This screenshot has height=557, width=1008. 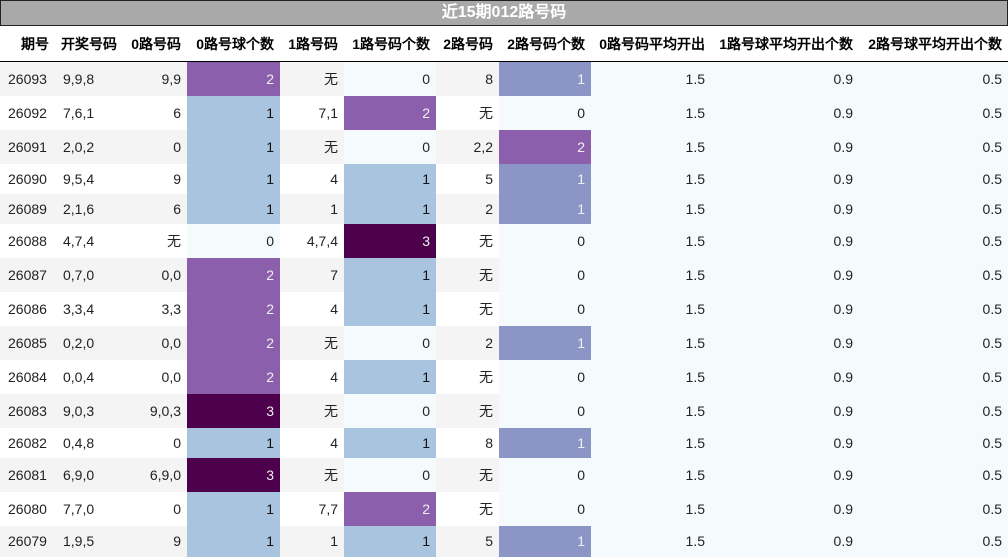 I want to click on table-row: 26092 7,6,1 6 1 7,1 2 无 0 1.5 0.9 0.5, so click(x=504, y=112).